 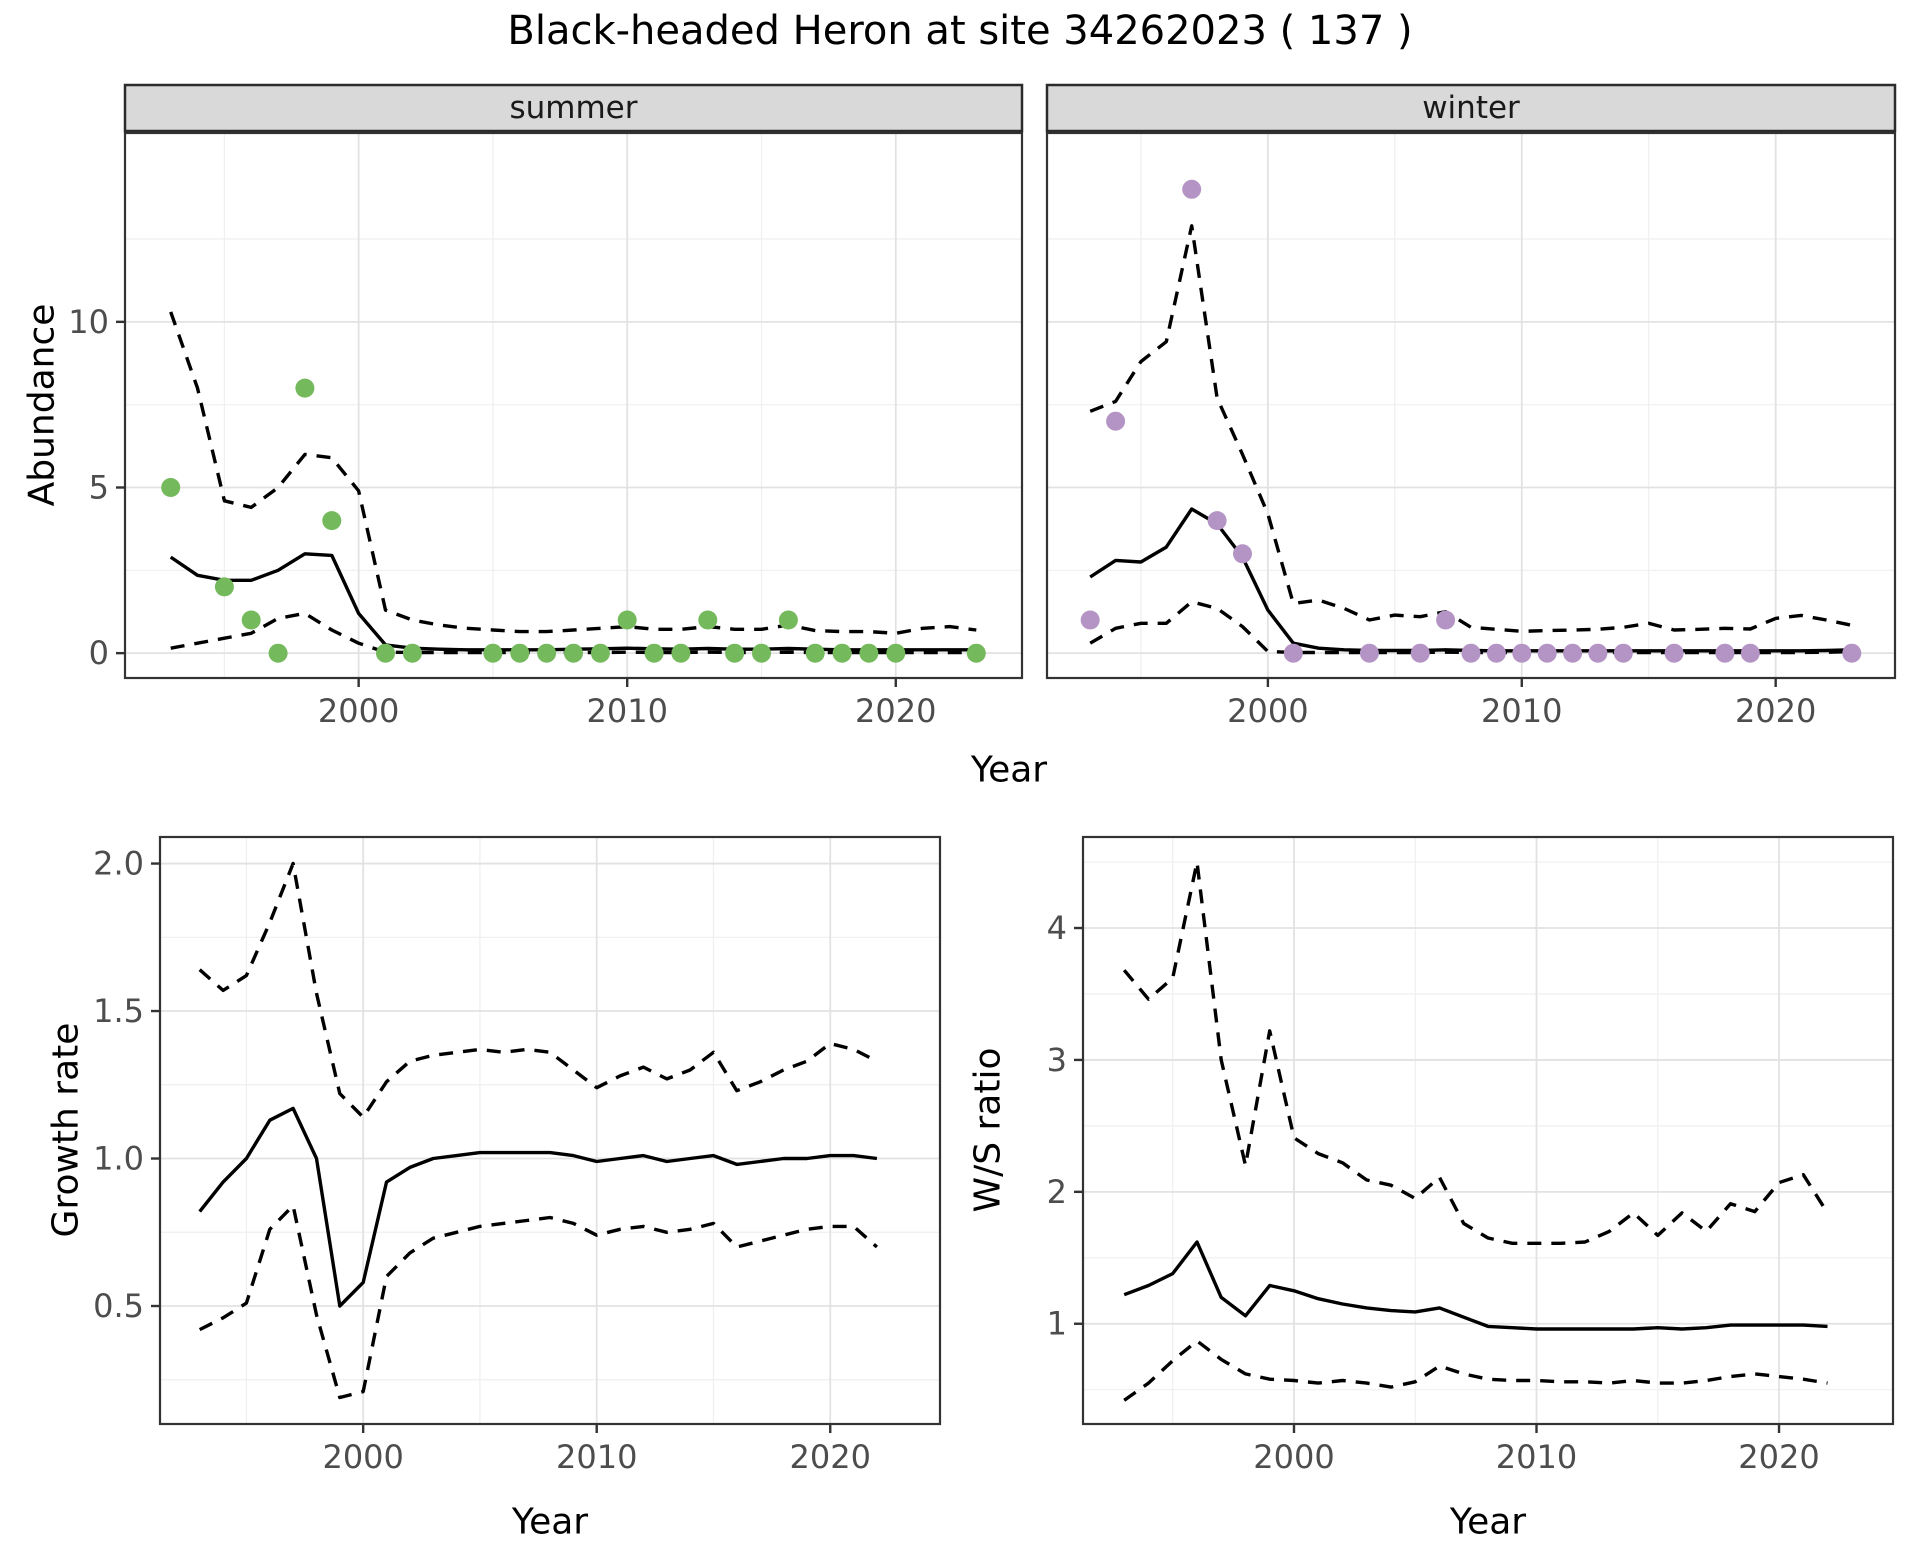 What do you see at coordinates (1009, 770) in the screenshot?
I see `x-axis-title-year-top: Year` at bounding box center [1009, 770].